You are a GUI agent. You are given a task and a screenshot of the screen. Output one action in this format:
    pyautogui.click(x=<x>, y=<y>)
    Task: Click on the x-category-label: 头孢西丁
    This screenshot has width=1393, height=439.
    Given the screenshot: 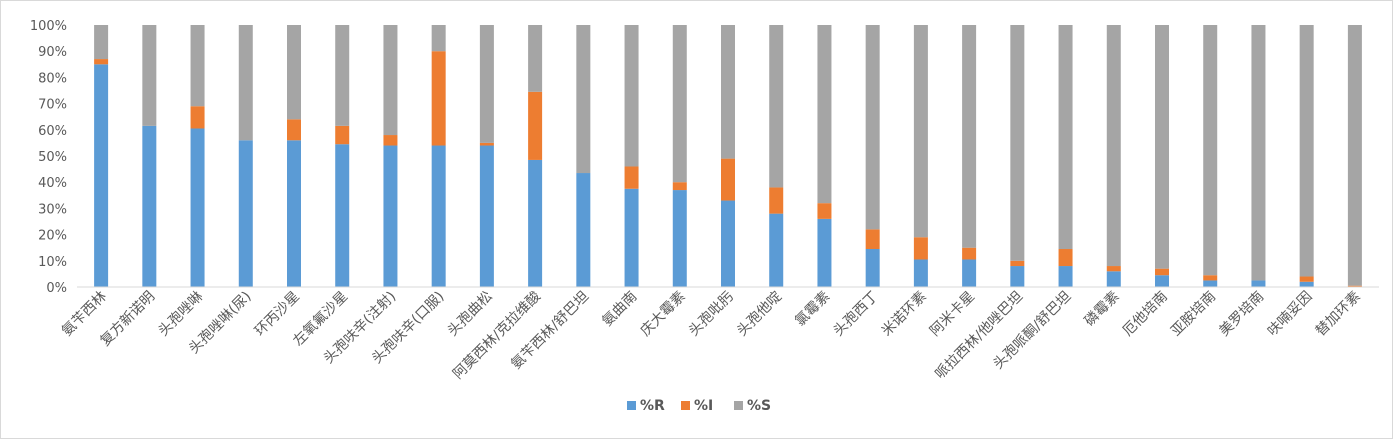 What is the action you would take?
    pyautogui.click(x=856, y=314)
    